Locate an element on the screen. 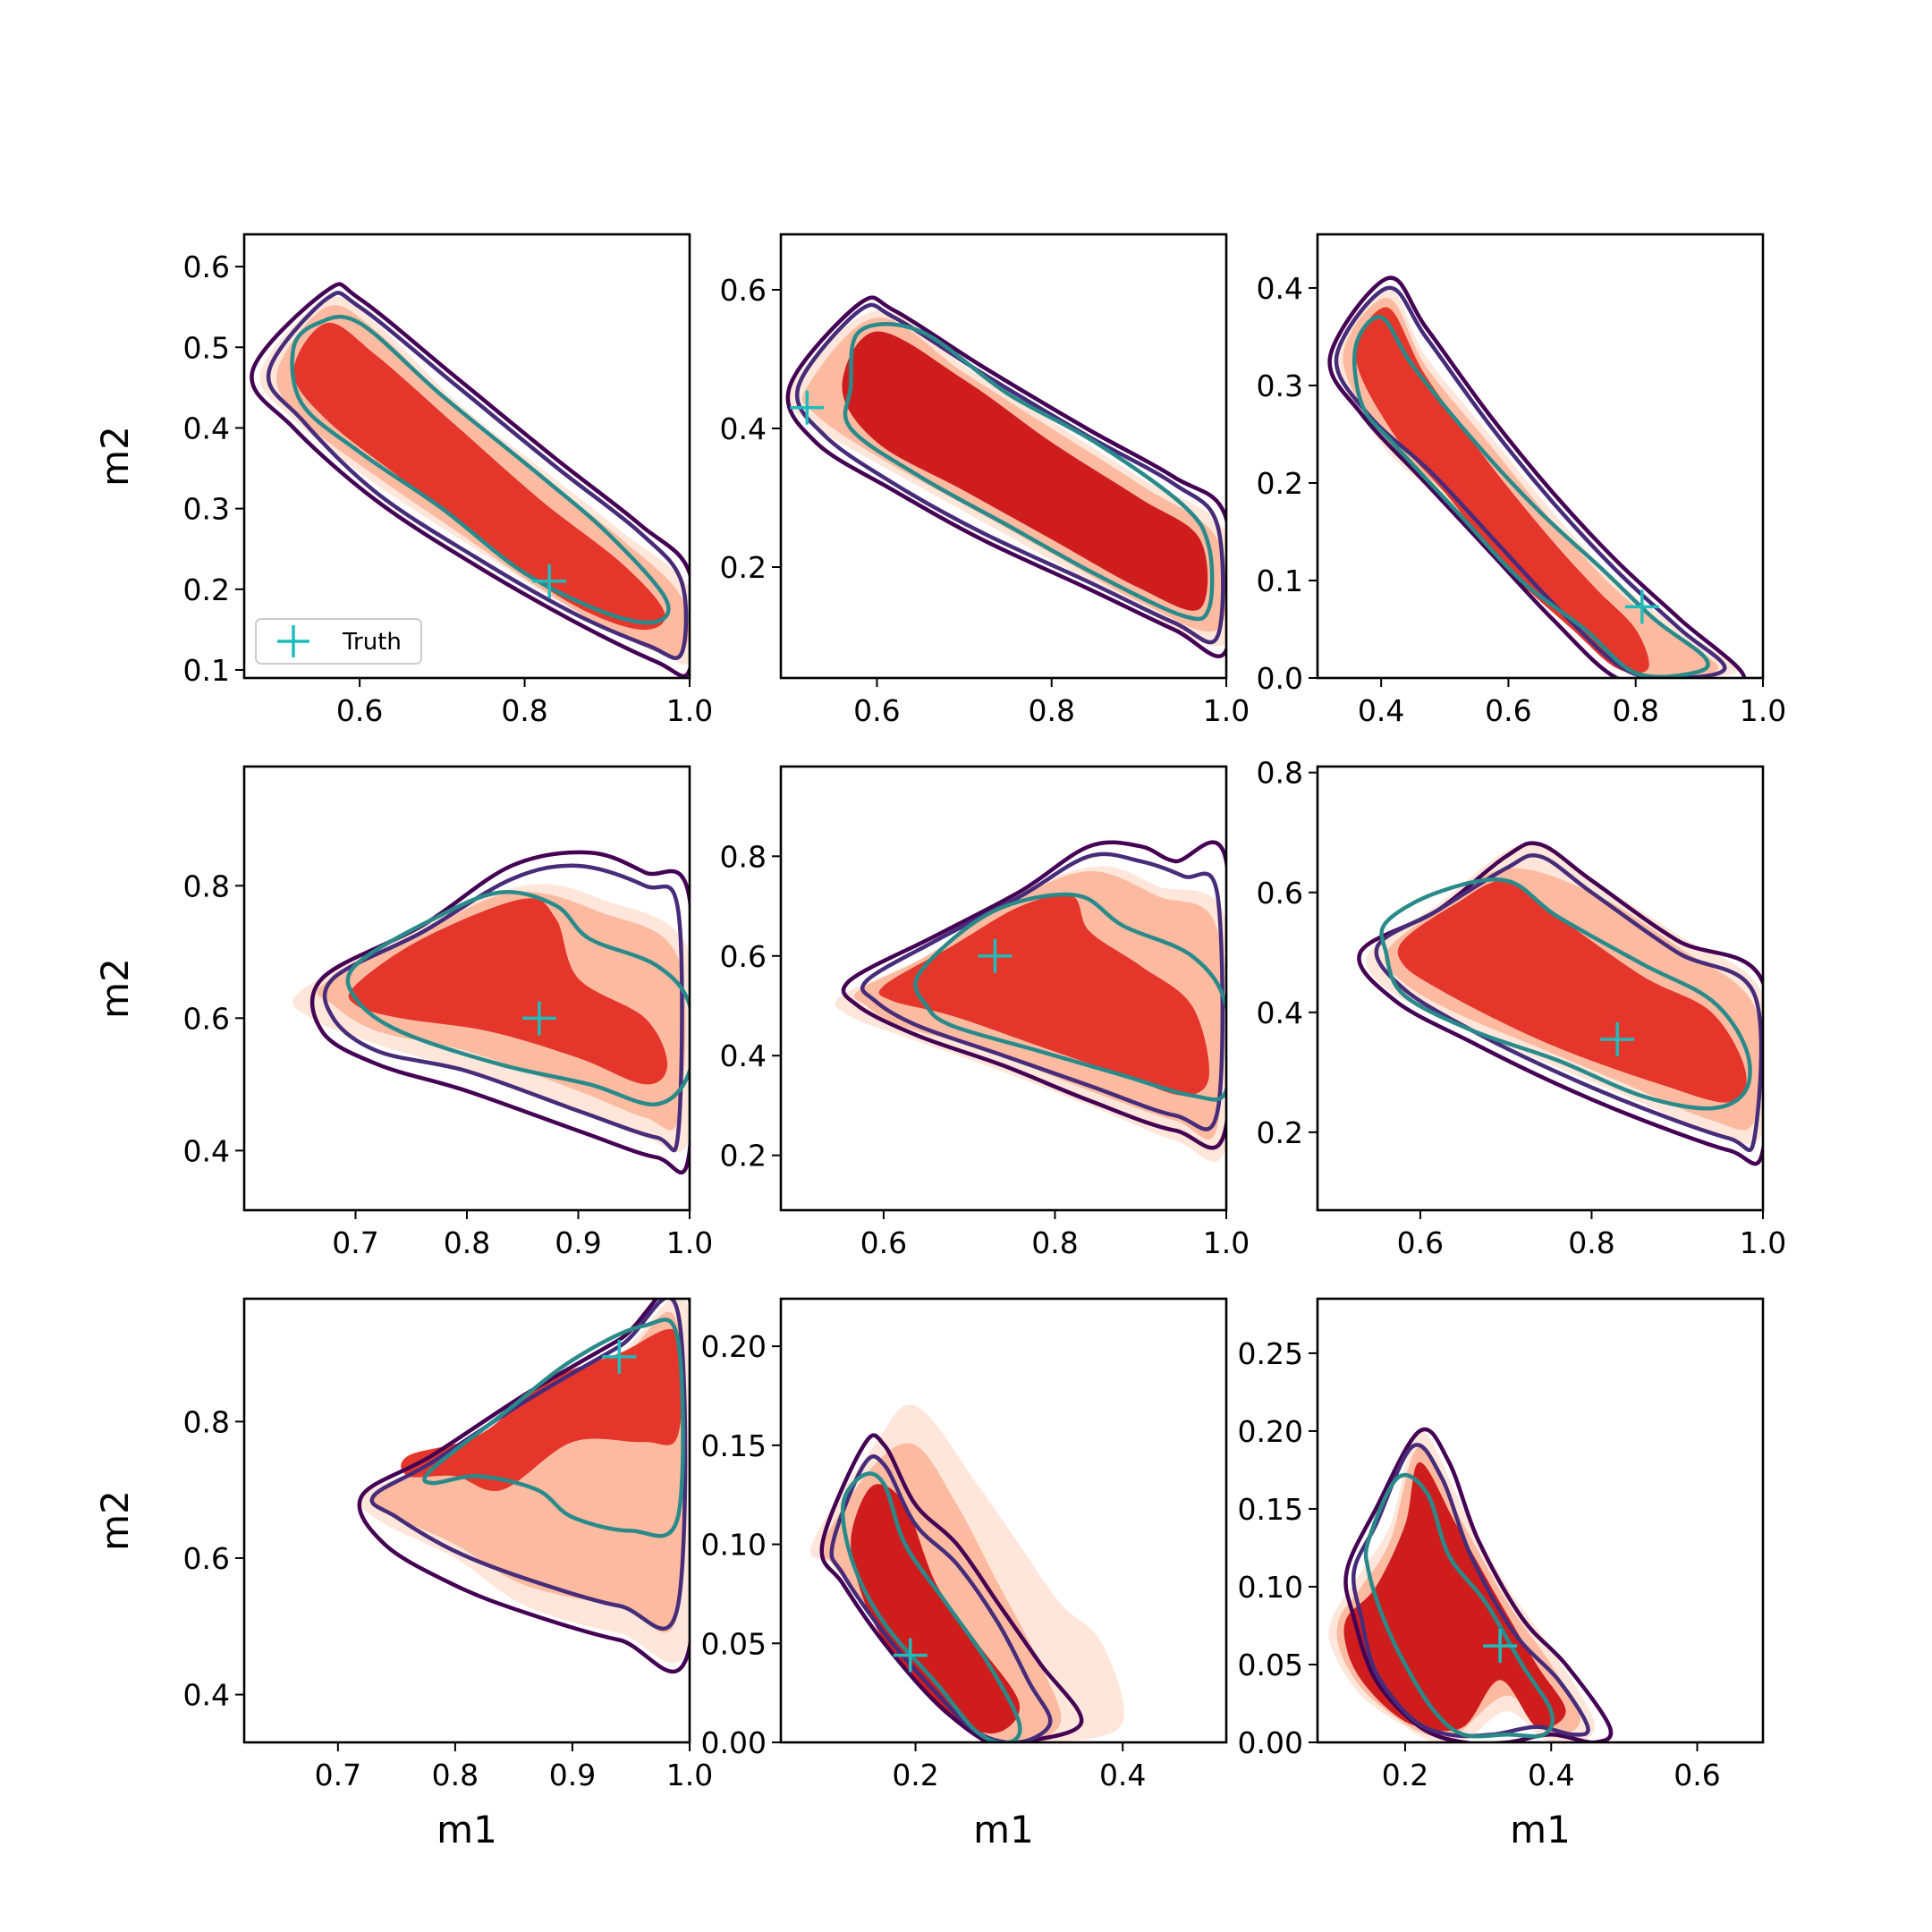 This screenshot has width=1932, height=1932. y-tick-label: 0.5 is located at coordinates (206, 347).